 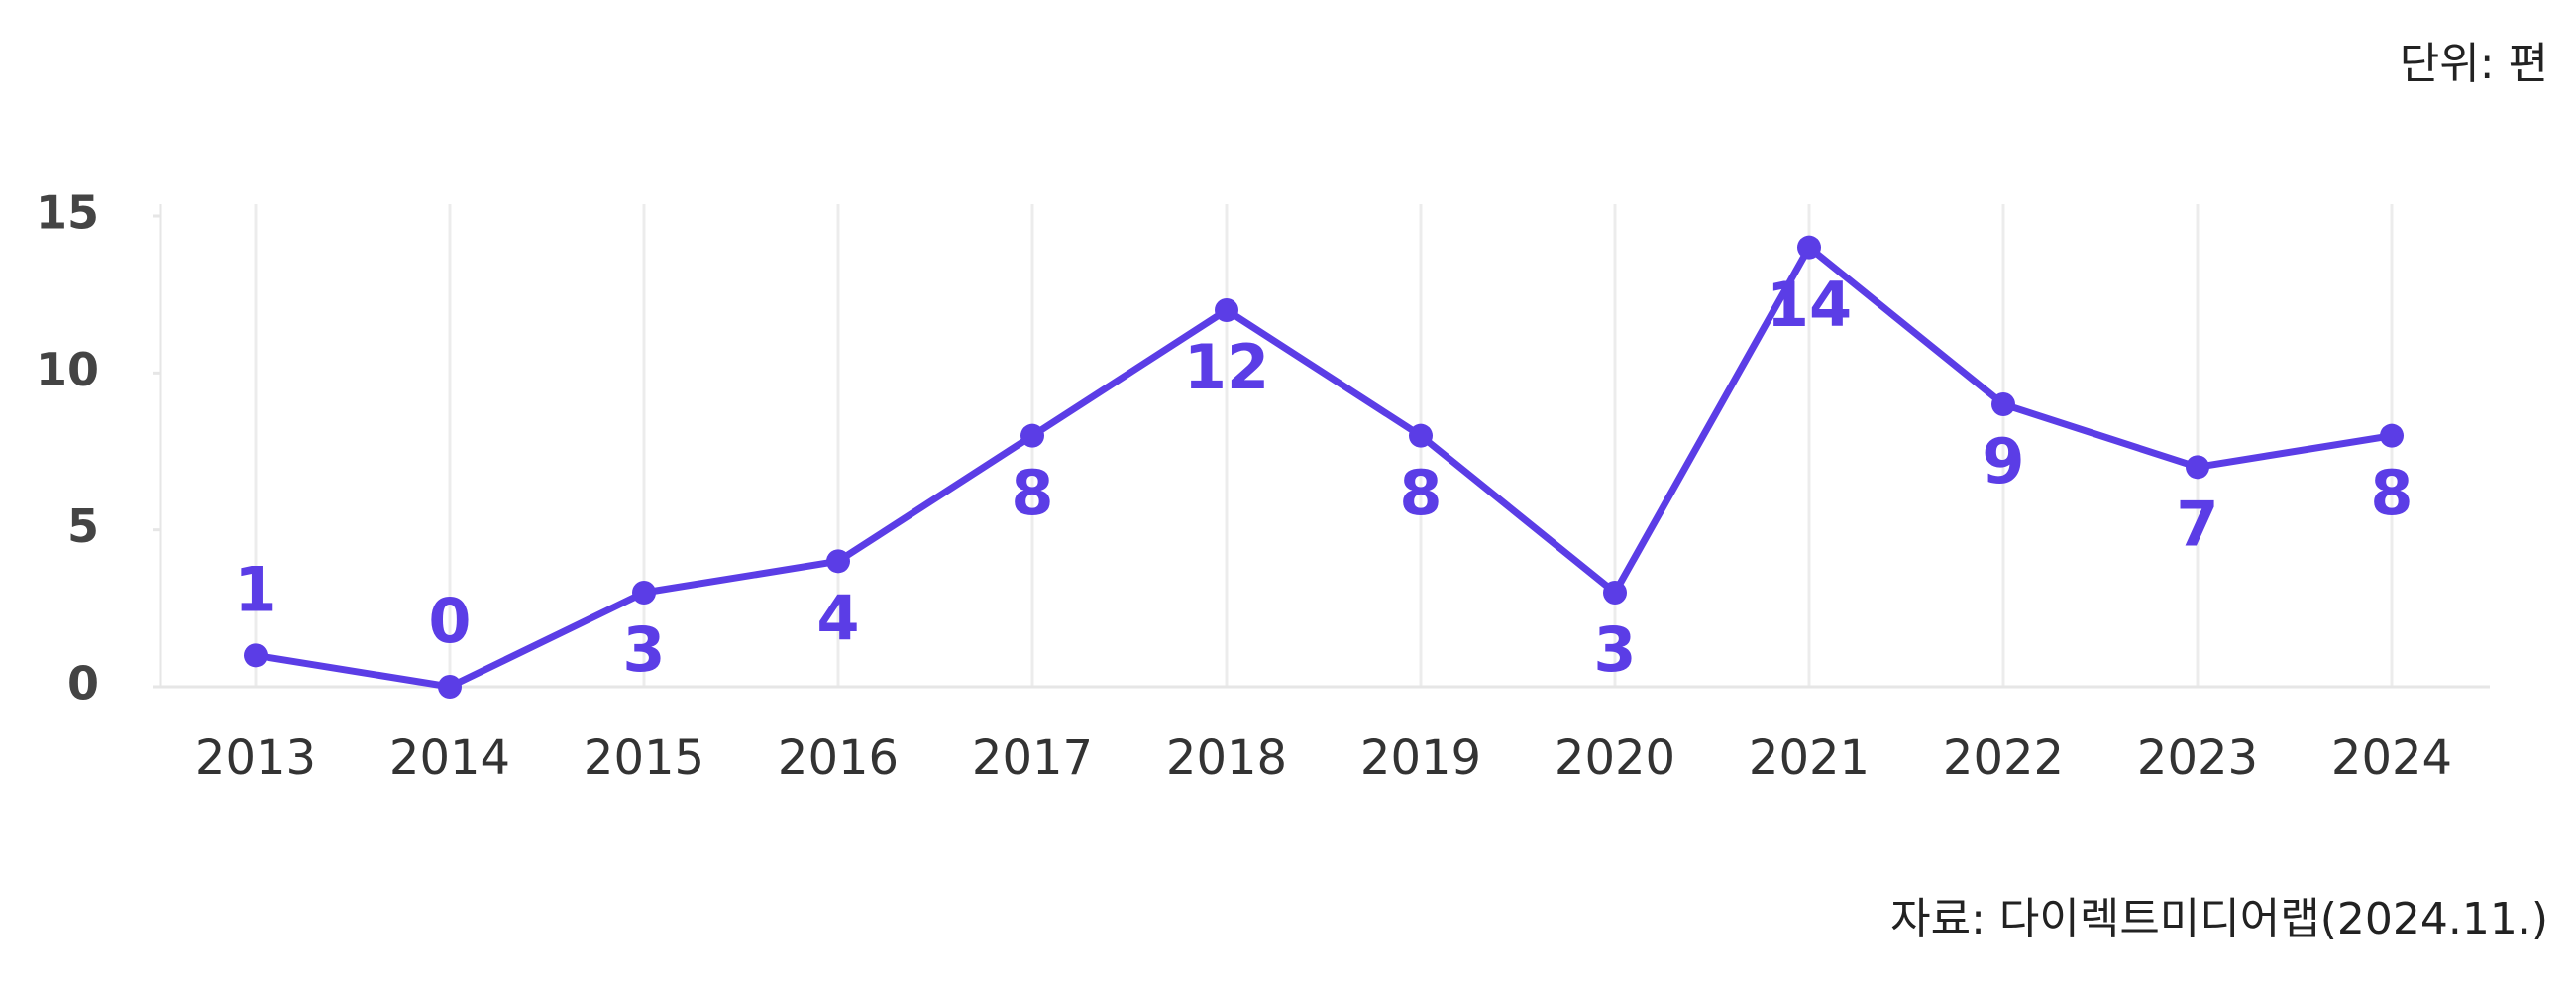 What do you see at coordinates (2003, 461) in the screenshot?
I see `data-label: 9` at bounding box center [2003, 461].